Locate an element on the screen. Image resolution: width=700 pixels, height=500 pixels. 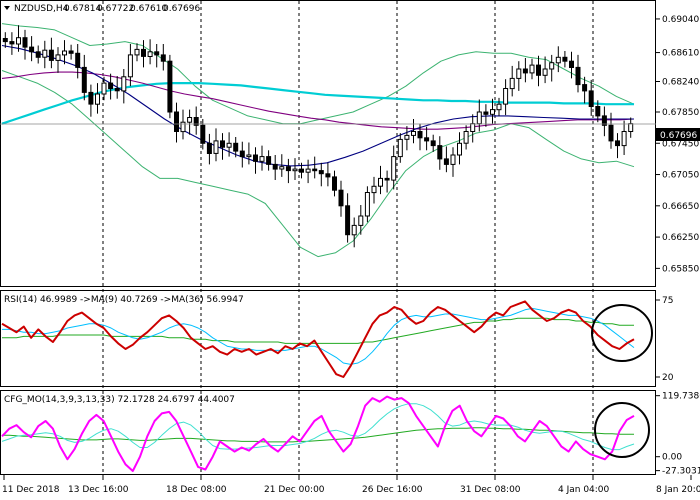
rsi-annotation-circle is located at coordinates (622, 333).